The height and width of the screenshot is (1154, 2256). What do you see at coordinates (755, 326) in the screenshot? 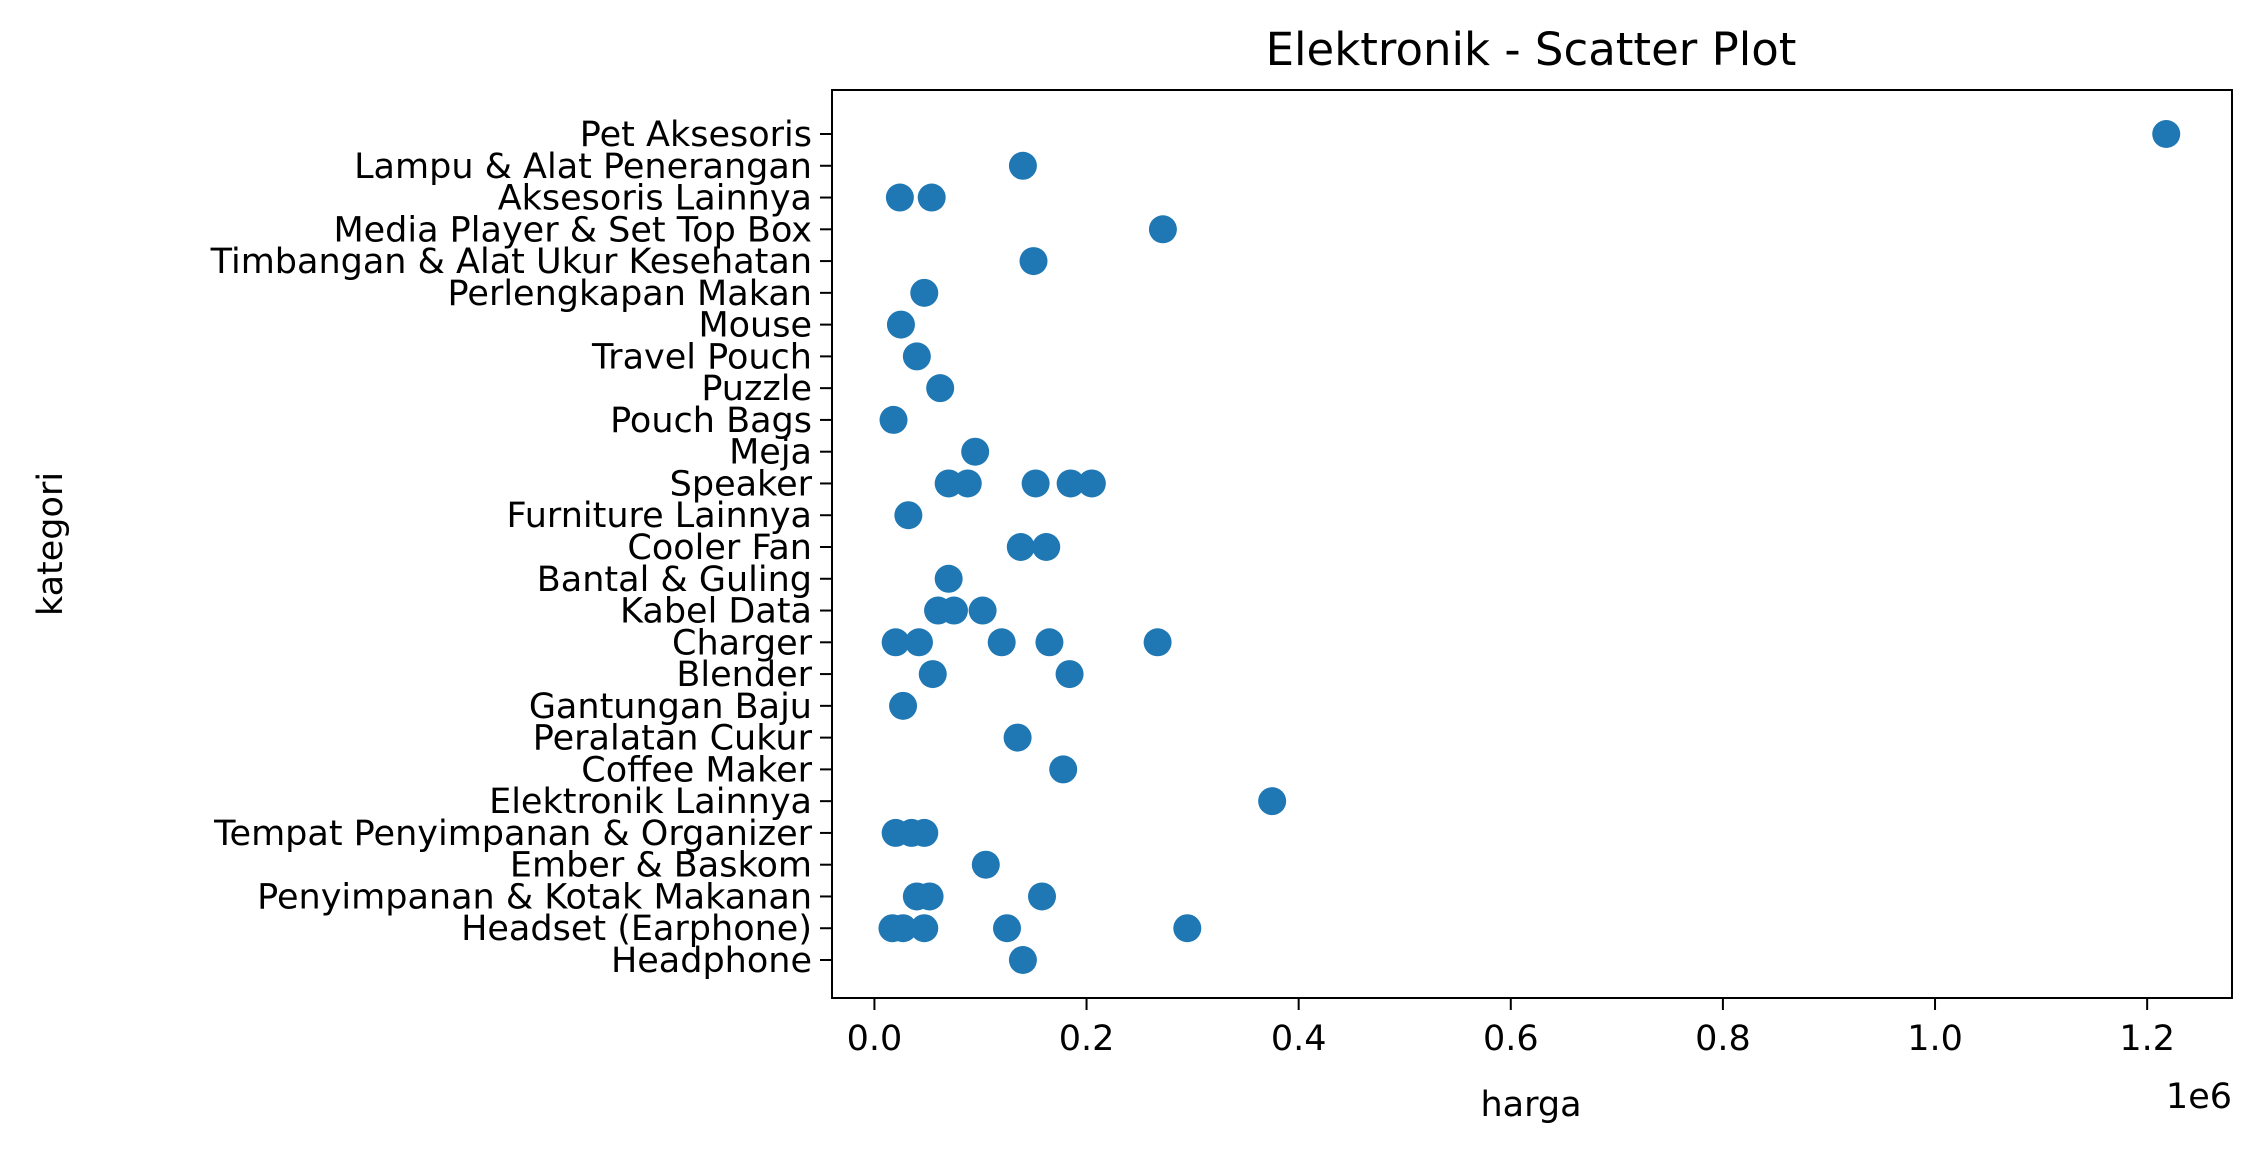
I see `y-tick-label: Mouse` at bounding box center [755, 326].